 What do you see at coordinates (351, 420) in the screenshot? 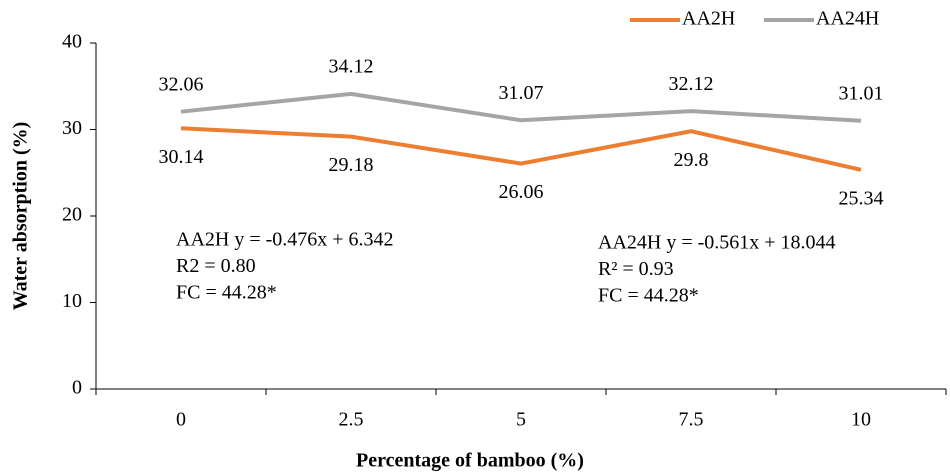
I see `x-tick-label: 2.5` at bounding box center [351, 420].